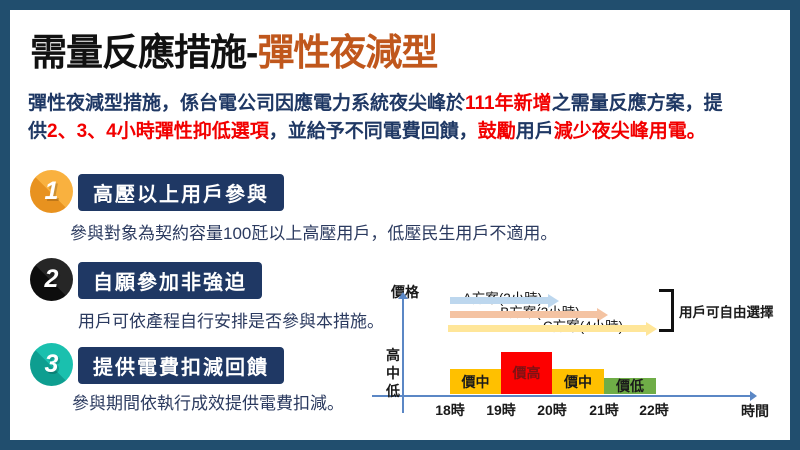 The image size is (800, 450). Describe the element at coordinates (314, 233) in the screenshot. I see `item-1-description: 參與對象為契約容量100瓩以上高壓用戶，低壓民生用戶不適用。` at that location.